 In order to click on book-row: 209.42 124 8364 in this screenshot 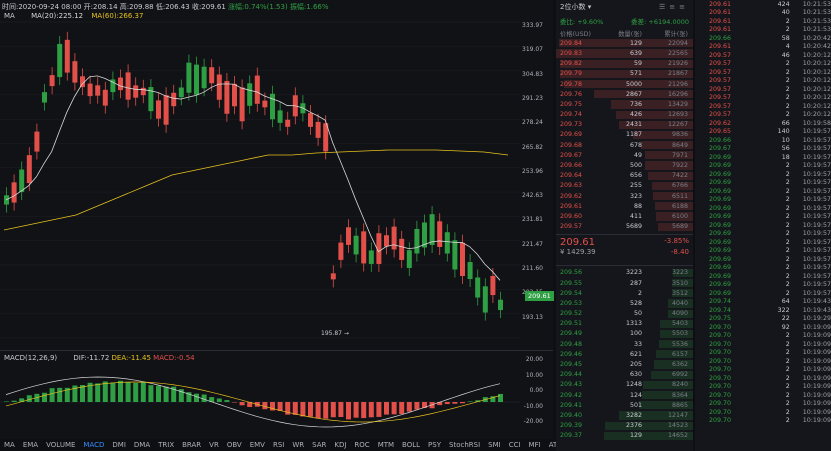, I will do `click(624, 395)`.